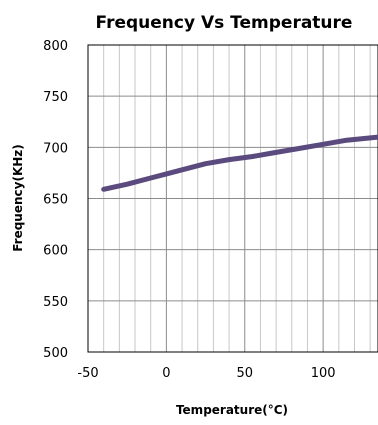 Image resolution: width=378 pixels, height=425 pixels. I want to click on series-line, so click(239, 163).